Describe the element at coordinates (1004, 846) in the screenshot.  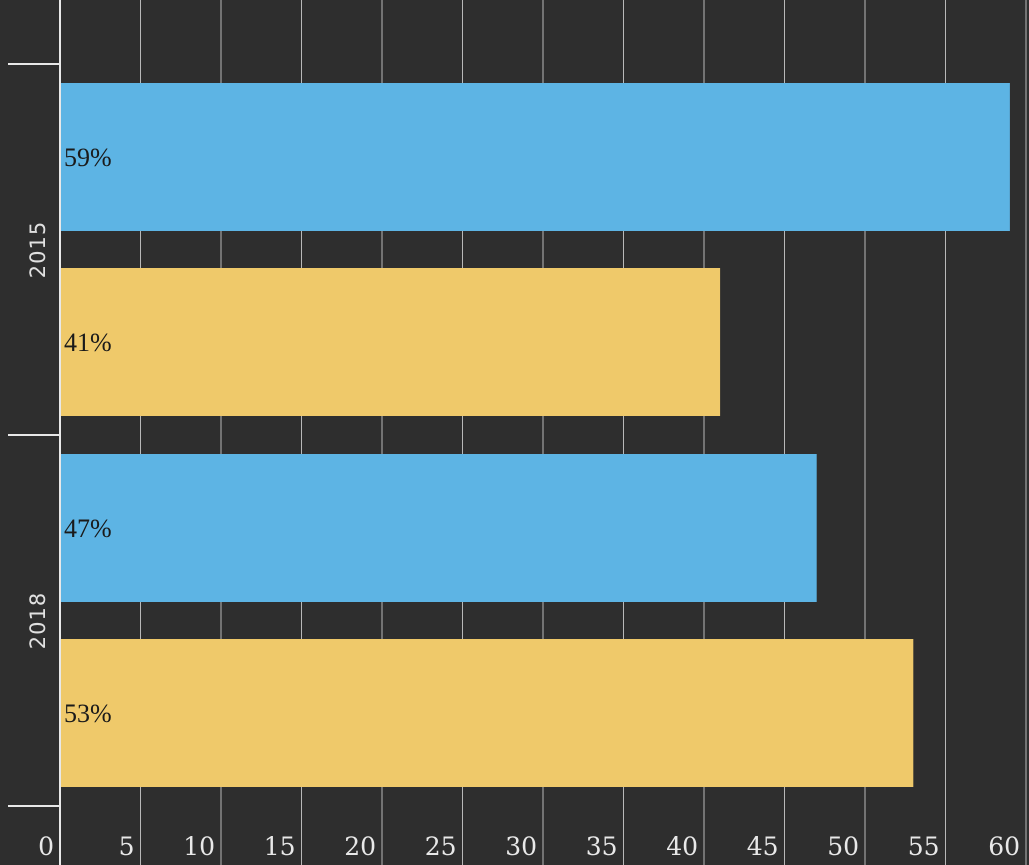
I see `x-tick-label-60: 60` at that location.